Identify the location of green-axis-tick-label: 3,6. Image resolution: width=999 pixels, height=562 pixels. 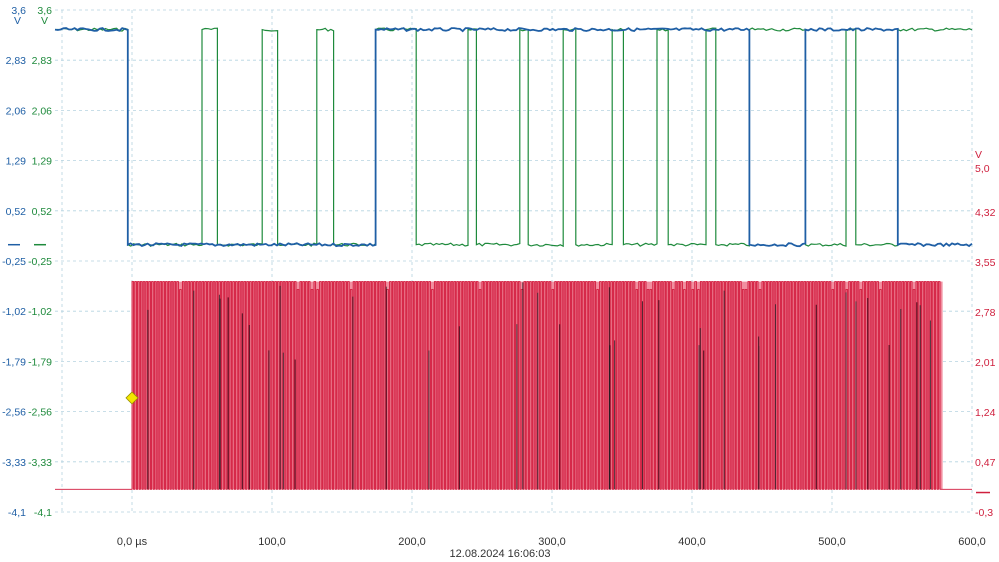
(44, 11).